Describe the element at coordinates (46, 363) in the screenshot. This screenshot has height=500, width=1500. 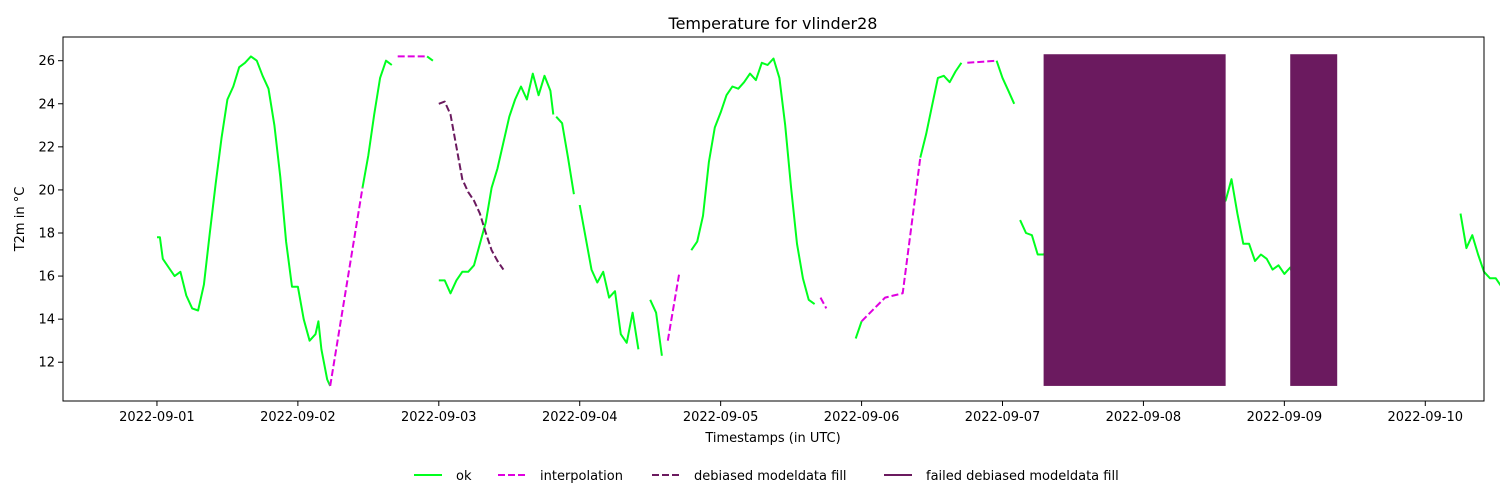
I see `y-tick-label: 12` at that location.